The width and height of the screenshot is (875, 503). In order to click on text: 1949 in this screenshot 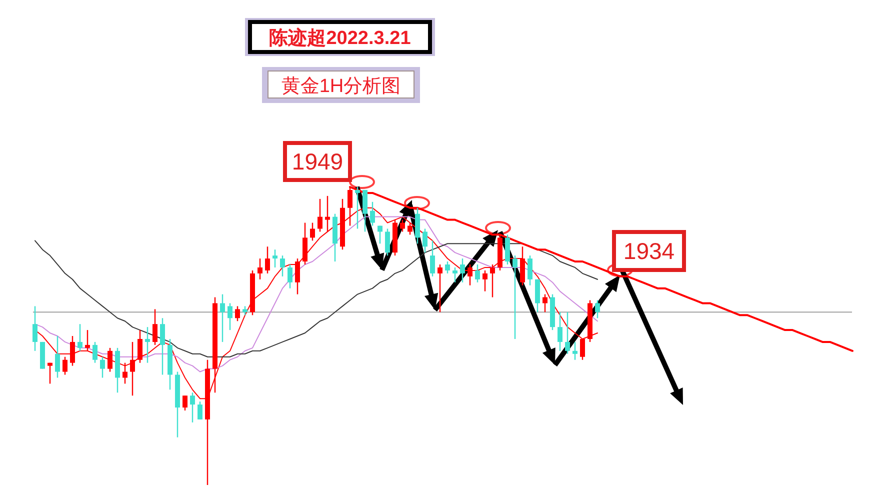, I will do `click(318, 161)`.